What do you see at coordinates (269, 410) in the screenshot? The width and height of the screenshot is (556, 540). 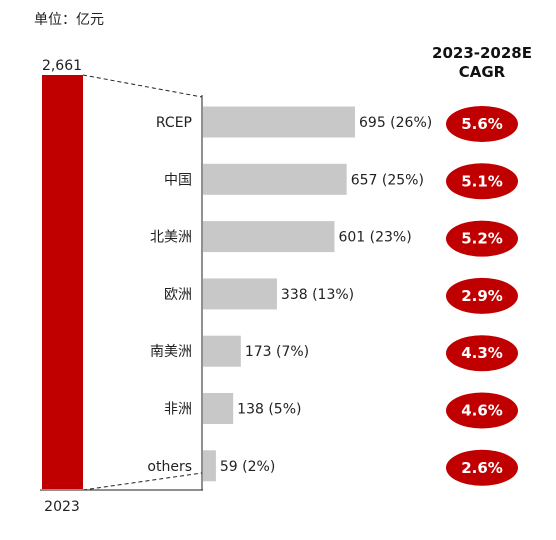 I see `data-label-cat-5: 138 (5%)` at bounding box center [269, 410].